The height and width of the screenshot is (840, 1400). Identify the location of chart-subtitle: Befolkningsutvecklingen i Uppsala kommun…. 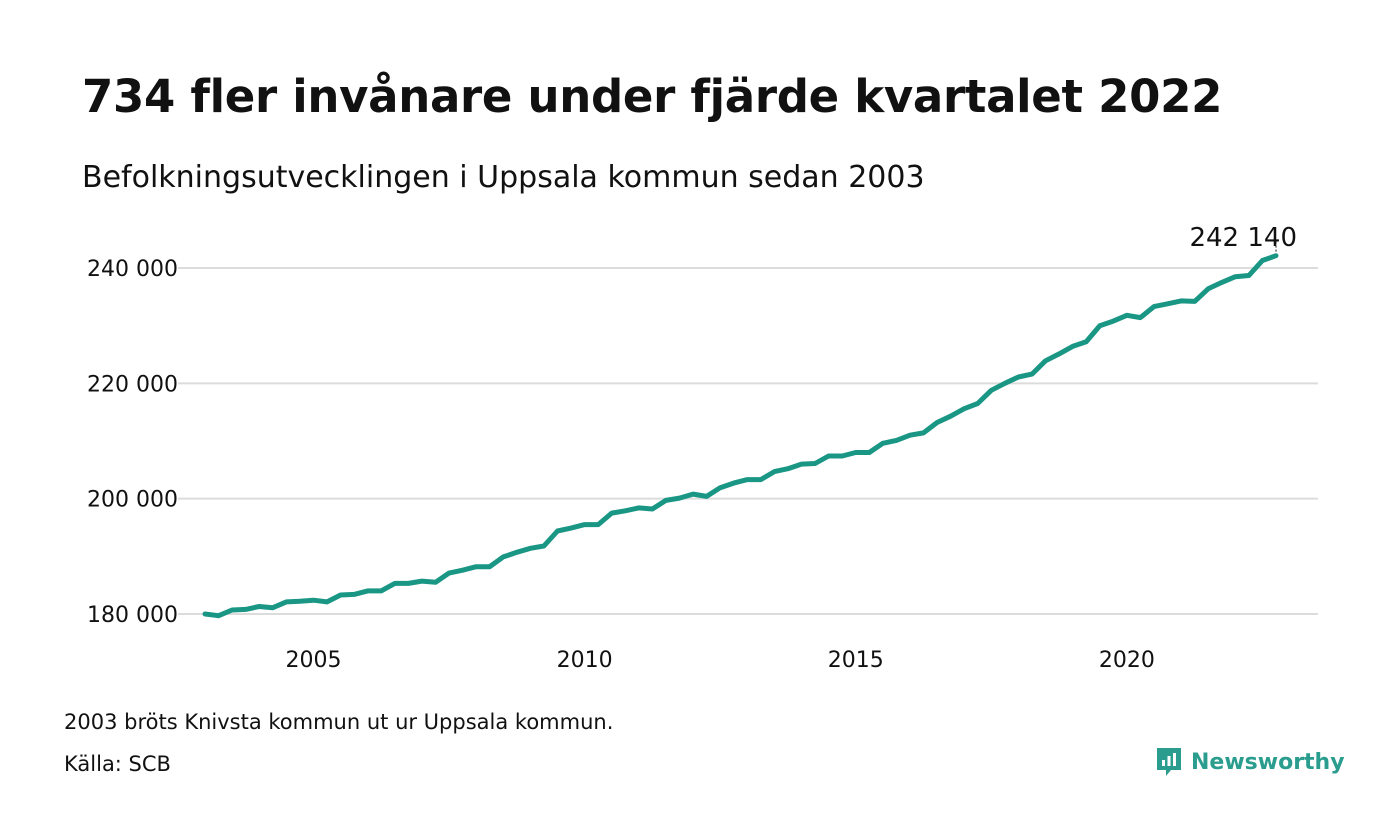
(503, 177).